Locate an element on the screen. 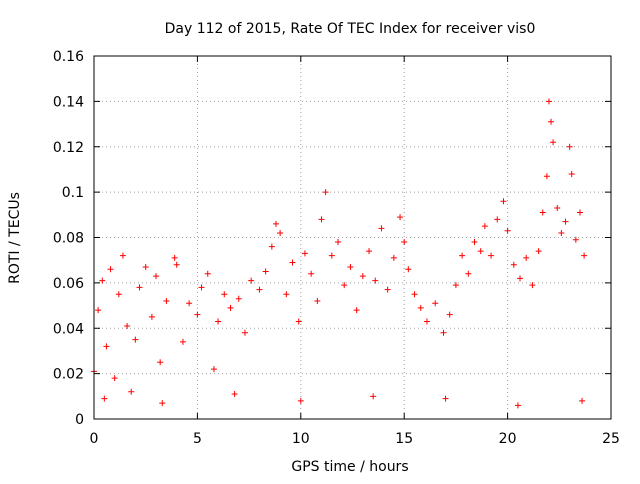 The image size is (640, 484). y-tick-label: 0.06 is located at coordinates (68, 284).